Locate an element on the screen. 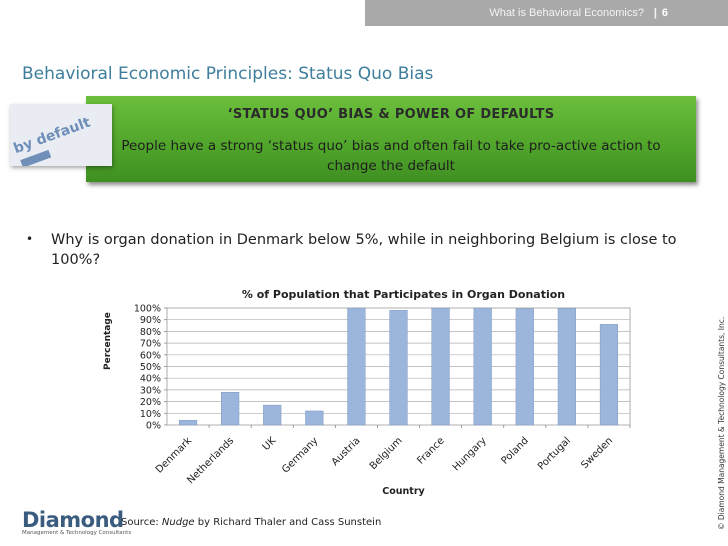 This screenshot has height=546, width=728. source-title: Nudge is located at coordinates (178, 522).